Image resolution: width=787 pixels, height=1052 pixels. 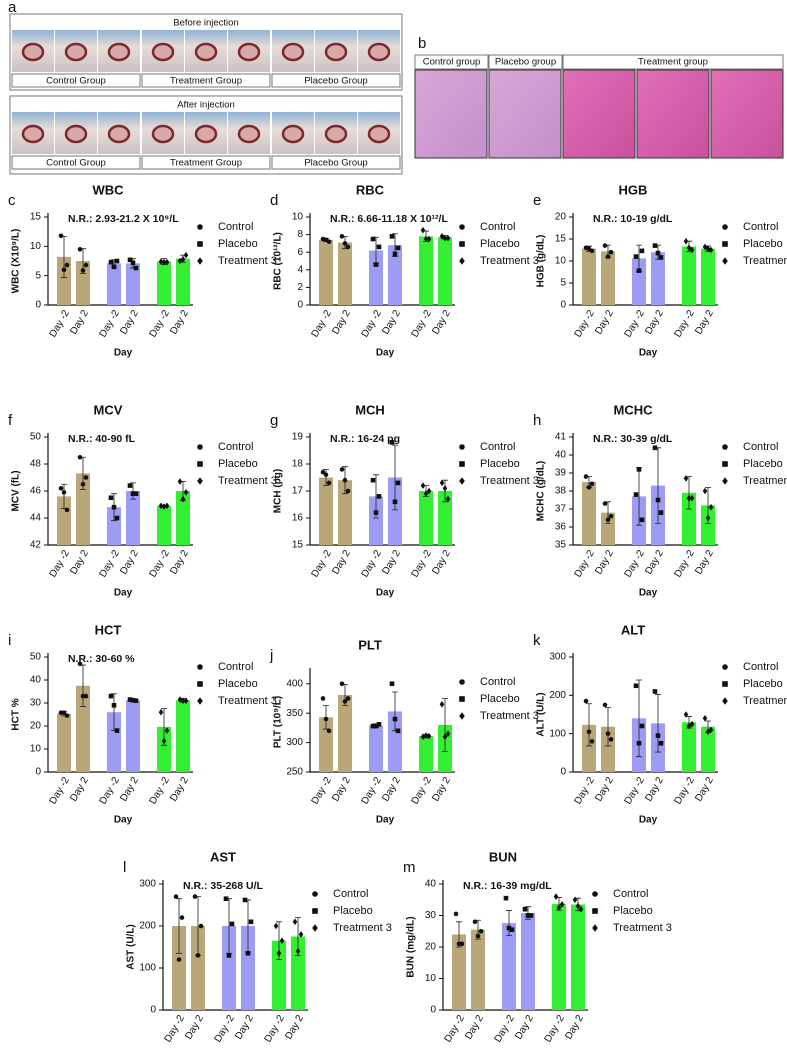 What do you see at coordinates (431, 884) in the screenshot?
I see `y-tick-label: 40` at bounding box center [431, 884].